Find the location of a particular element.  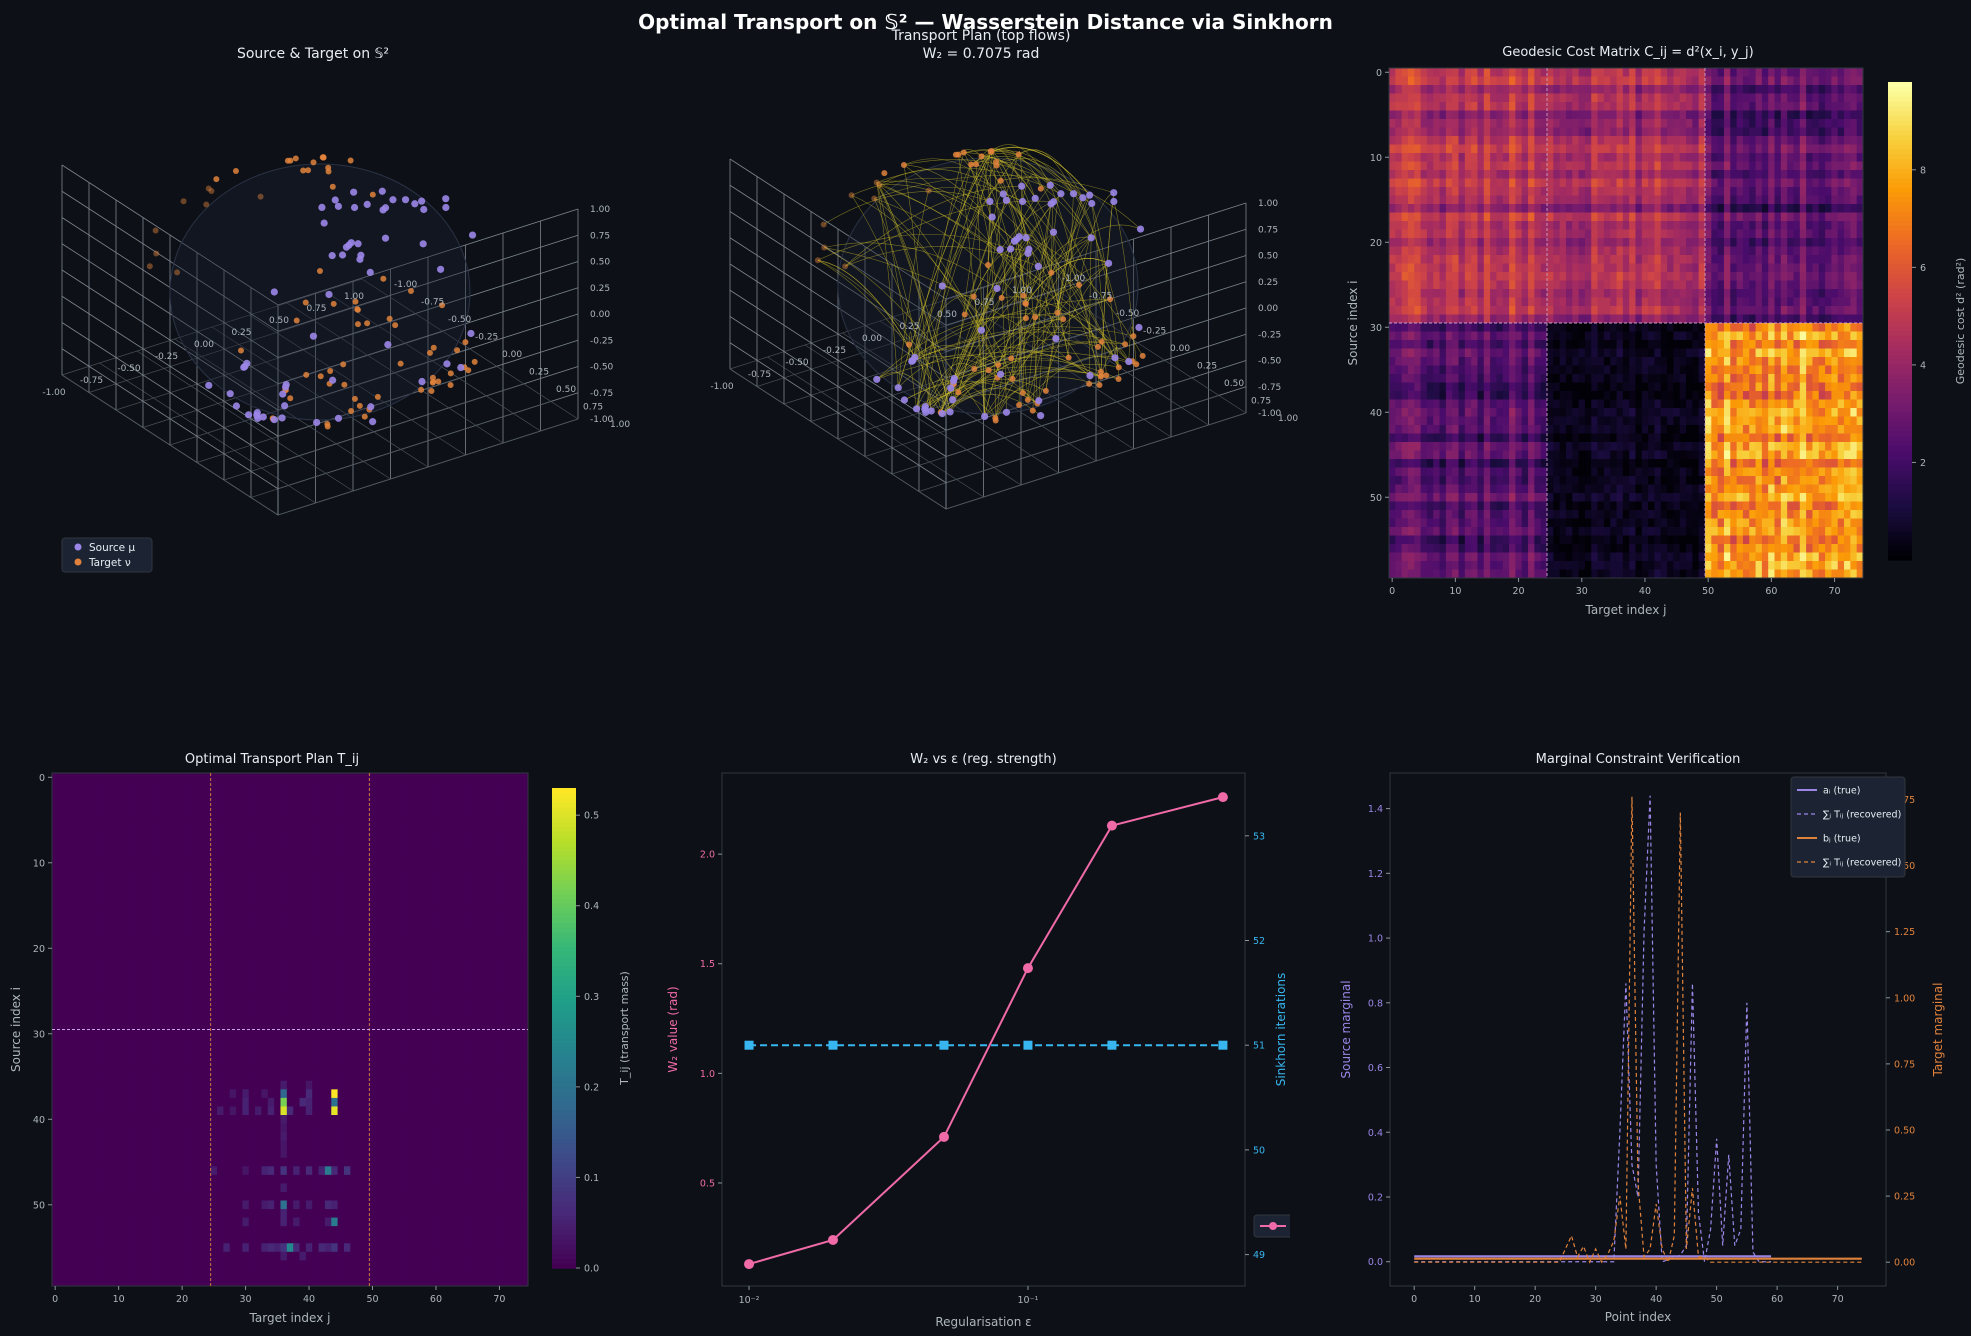

p1-z-tick: -0.75 is located at coordinates (601, 394).